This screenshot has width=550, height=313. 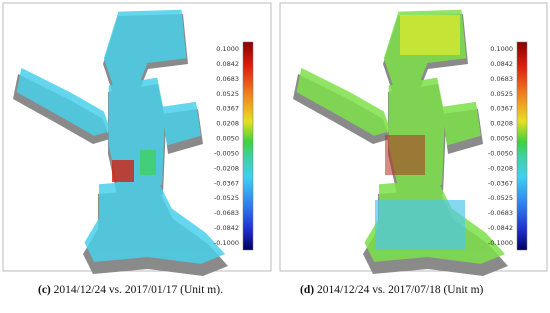 I want to click on caption: (d) 2014/12/24 vs. 2017/07/18 (Unit m), so click(x=391, y=290).